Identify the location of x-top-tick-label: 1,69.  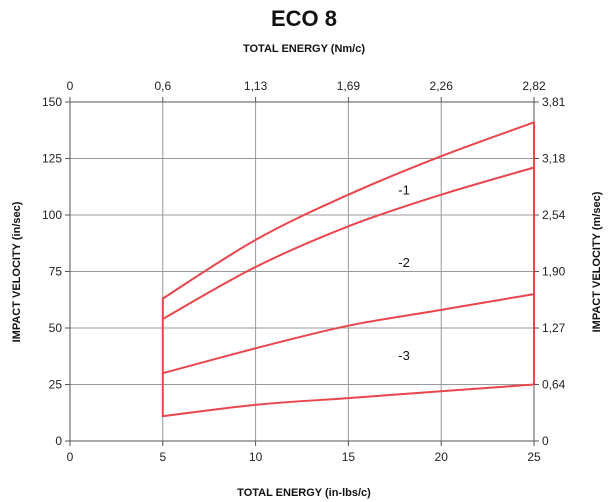
(349, 86).